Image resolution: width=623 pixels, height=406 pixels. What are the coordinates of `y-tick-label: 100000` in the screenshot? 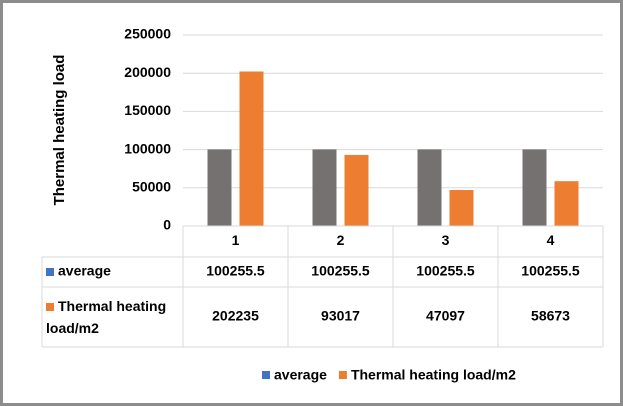 It's located at (147, 148).